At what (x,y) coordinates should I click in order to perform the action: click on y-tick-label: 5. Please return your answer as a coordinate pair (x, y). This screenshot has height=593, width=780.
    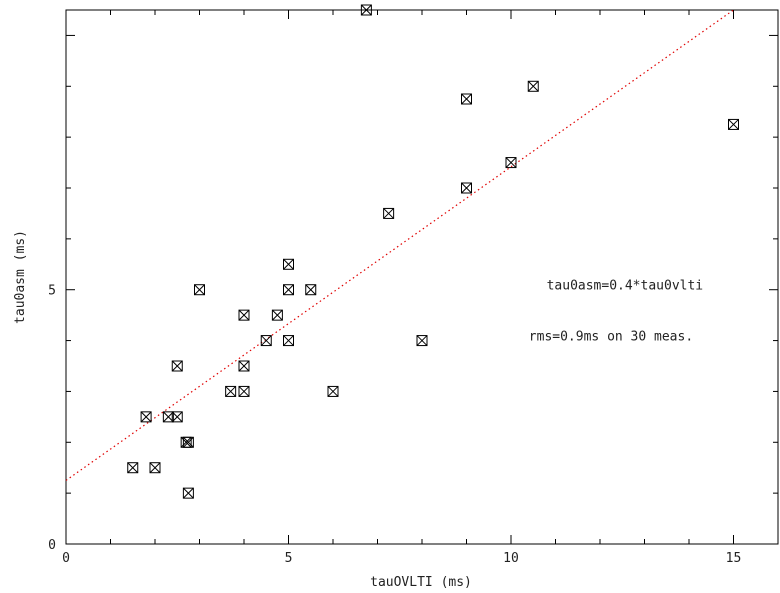
    Looking at the image, I should click on (52, 291).